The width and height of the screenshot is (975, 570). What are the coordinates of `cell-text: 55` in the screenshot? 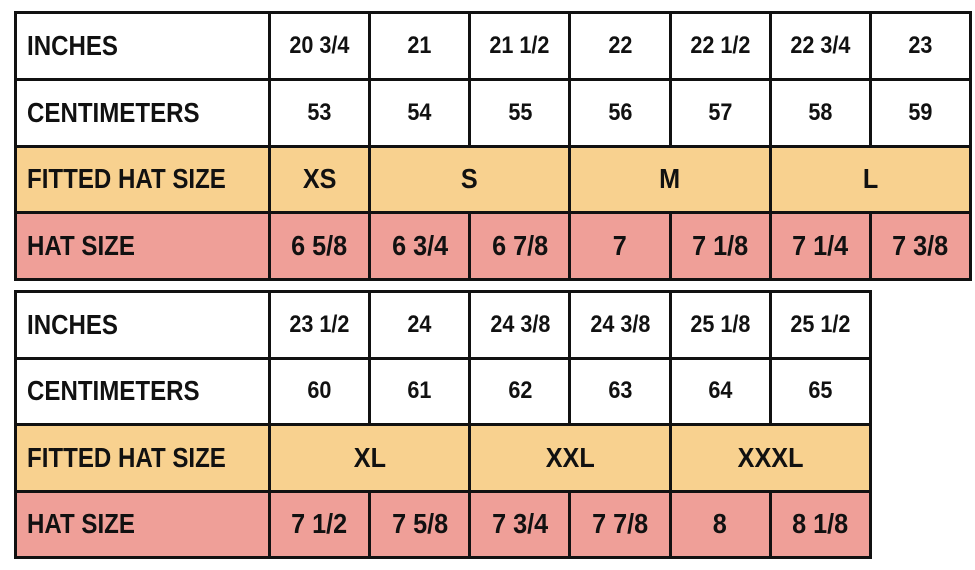 It's located at (519, 112).